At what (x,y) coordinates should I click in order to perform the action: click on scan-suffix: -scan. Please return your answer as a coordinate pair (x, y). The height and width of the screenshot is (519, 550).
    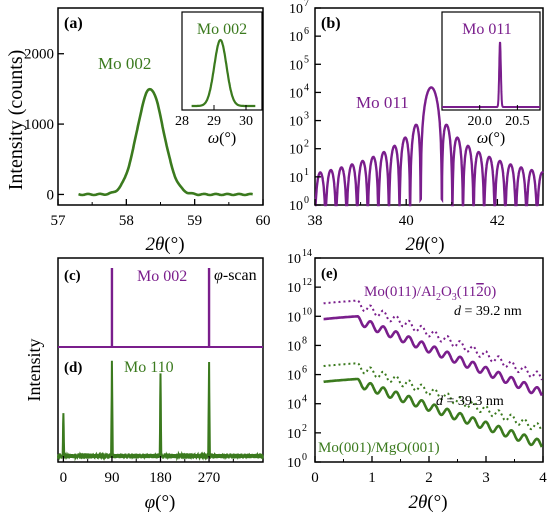
    Looking at the image, I should click on (240, 275).